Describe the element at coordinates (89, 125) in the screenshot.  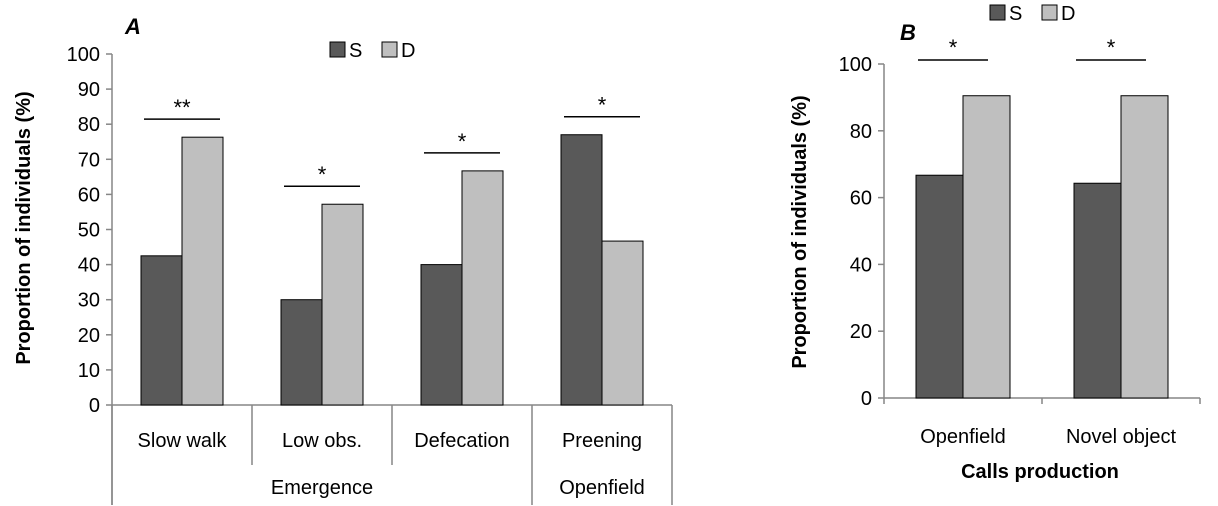
I see `y-tick-label-a: 80` at that location.